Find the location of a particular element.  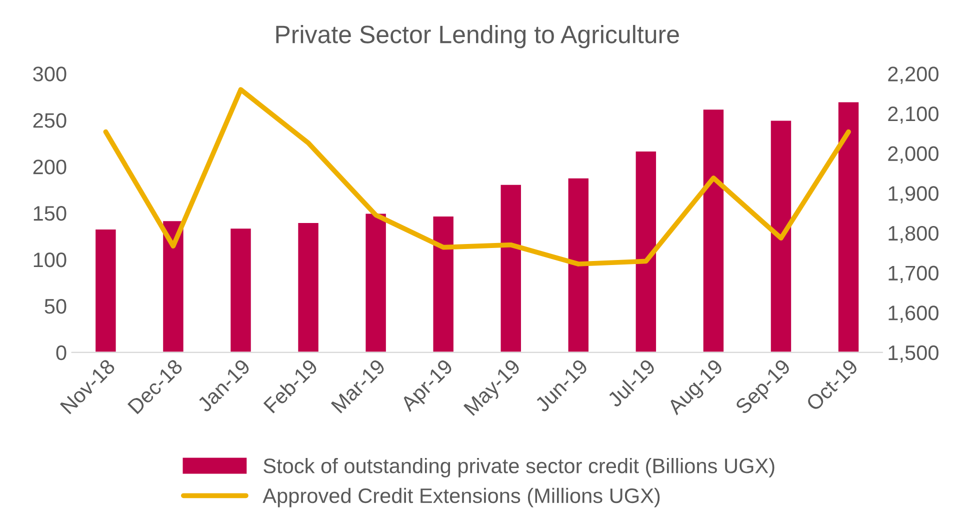

y2-tick-label: 1,700 is located at coordinates (913, 274).